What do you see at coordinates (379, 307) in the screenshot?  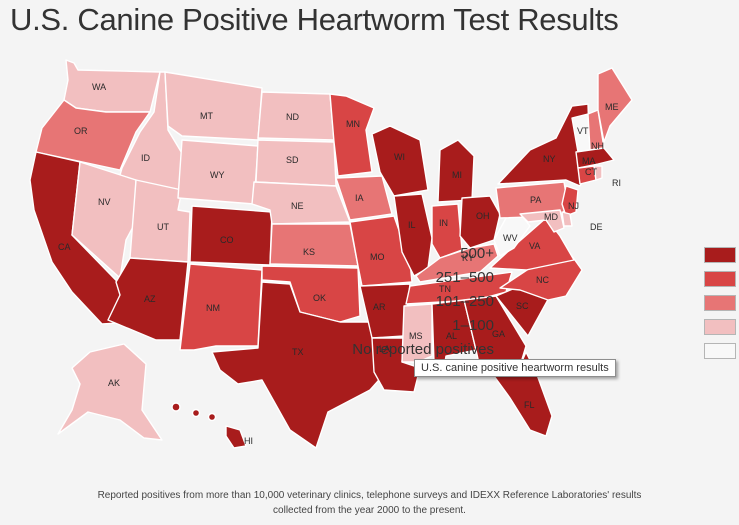 I see `label-ar: AR` at bounding box center [379, 307].